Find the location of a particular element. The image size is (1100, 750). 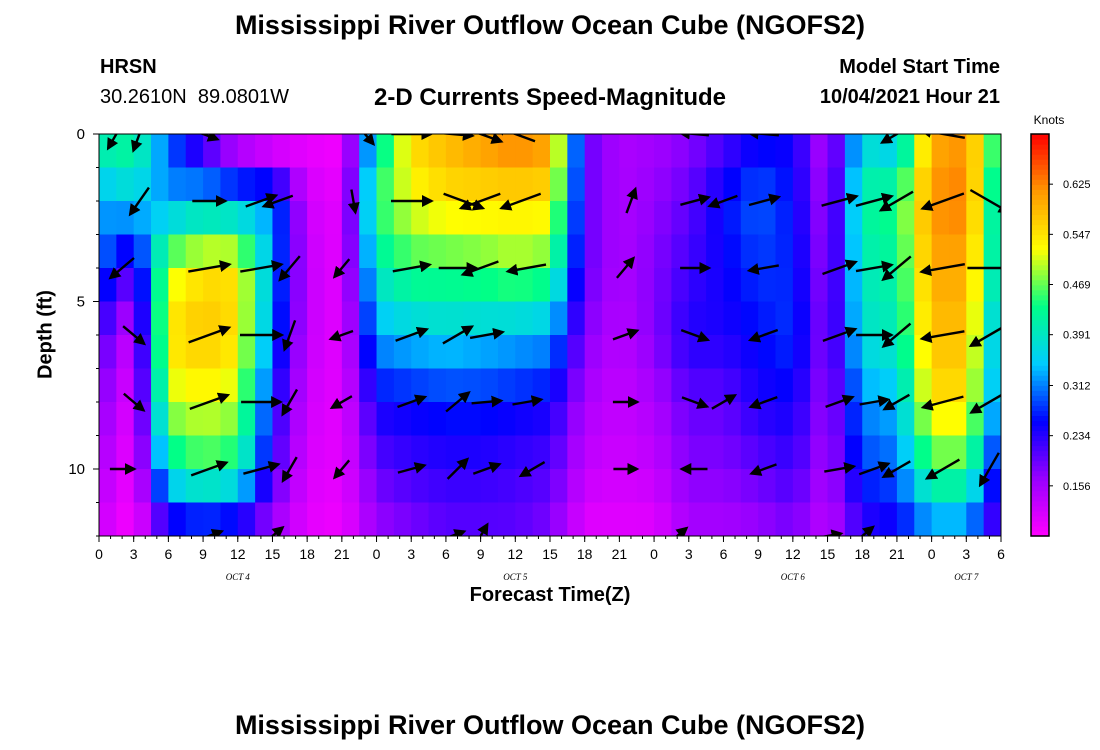

x-tick-label: 18 is located at coordinates (307, 554).